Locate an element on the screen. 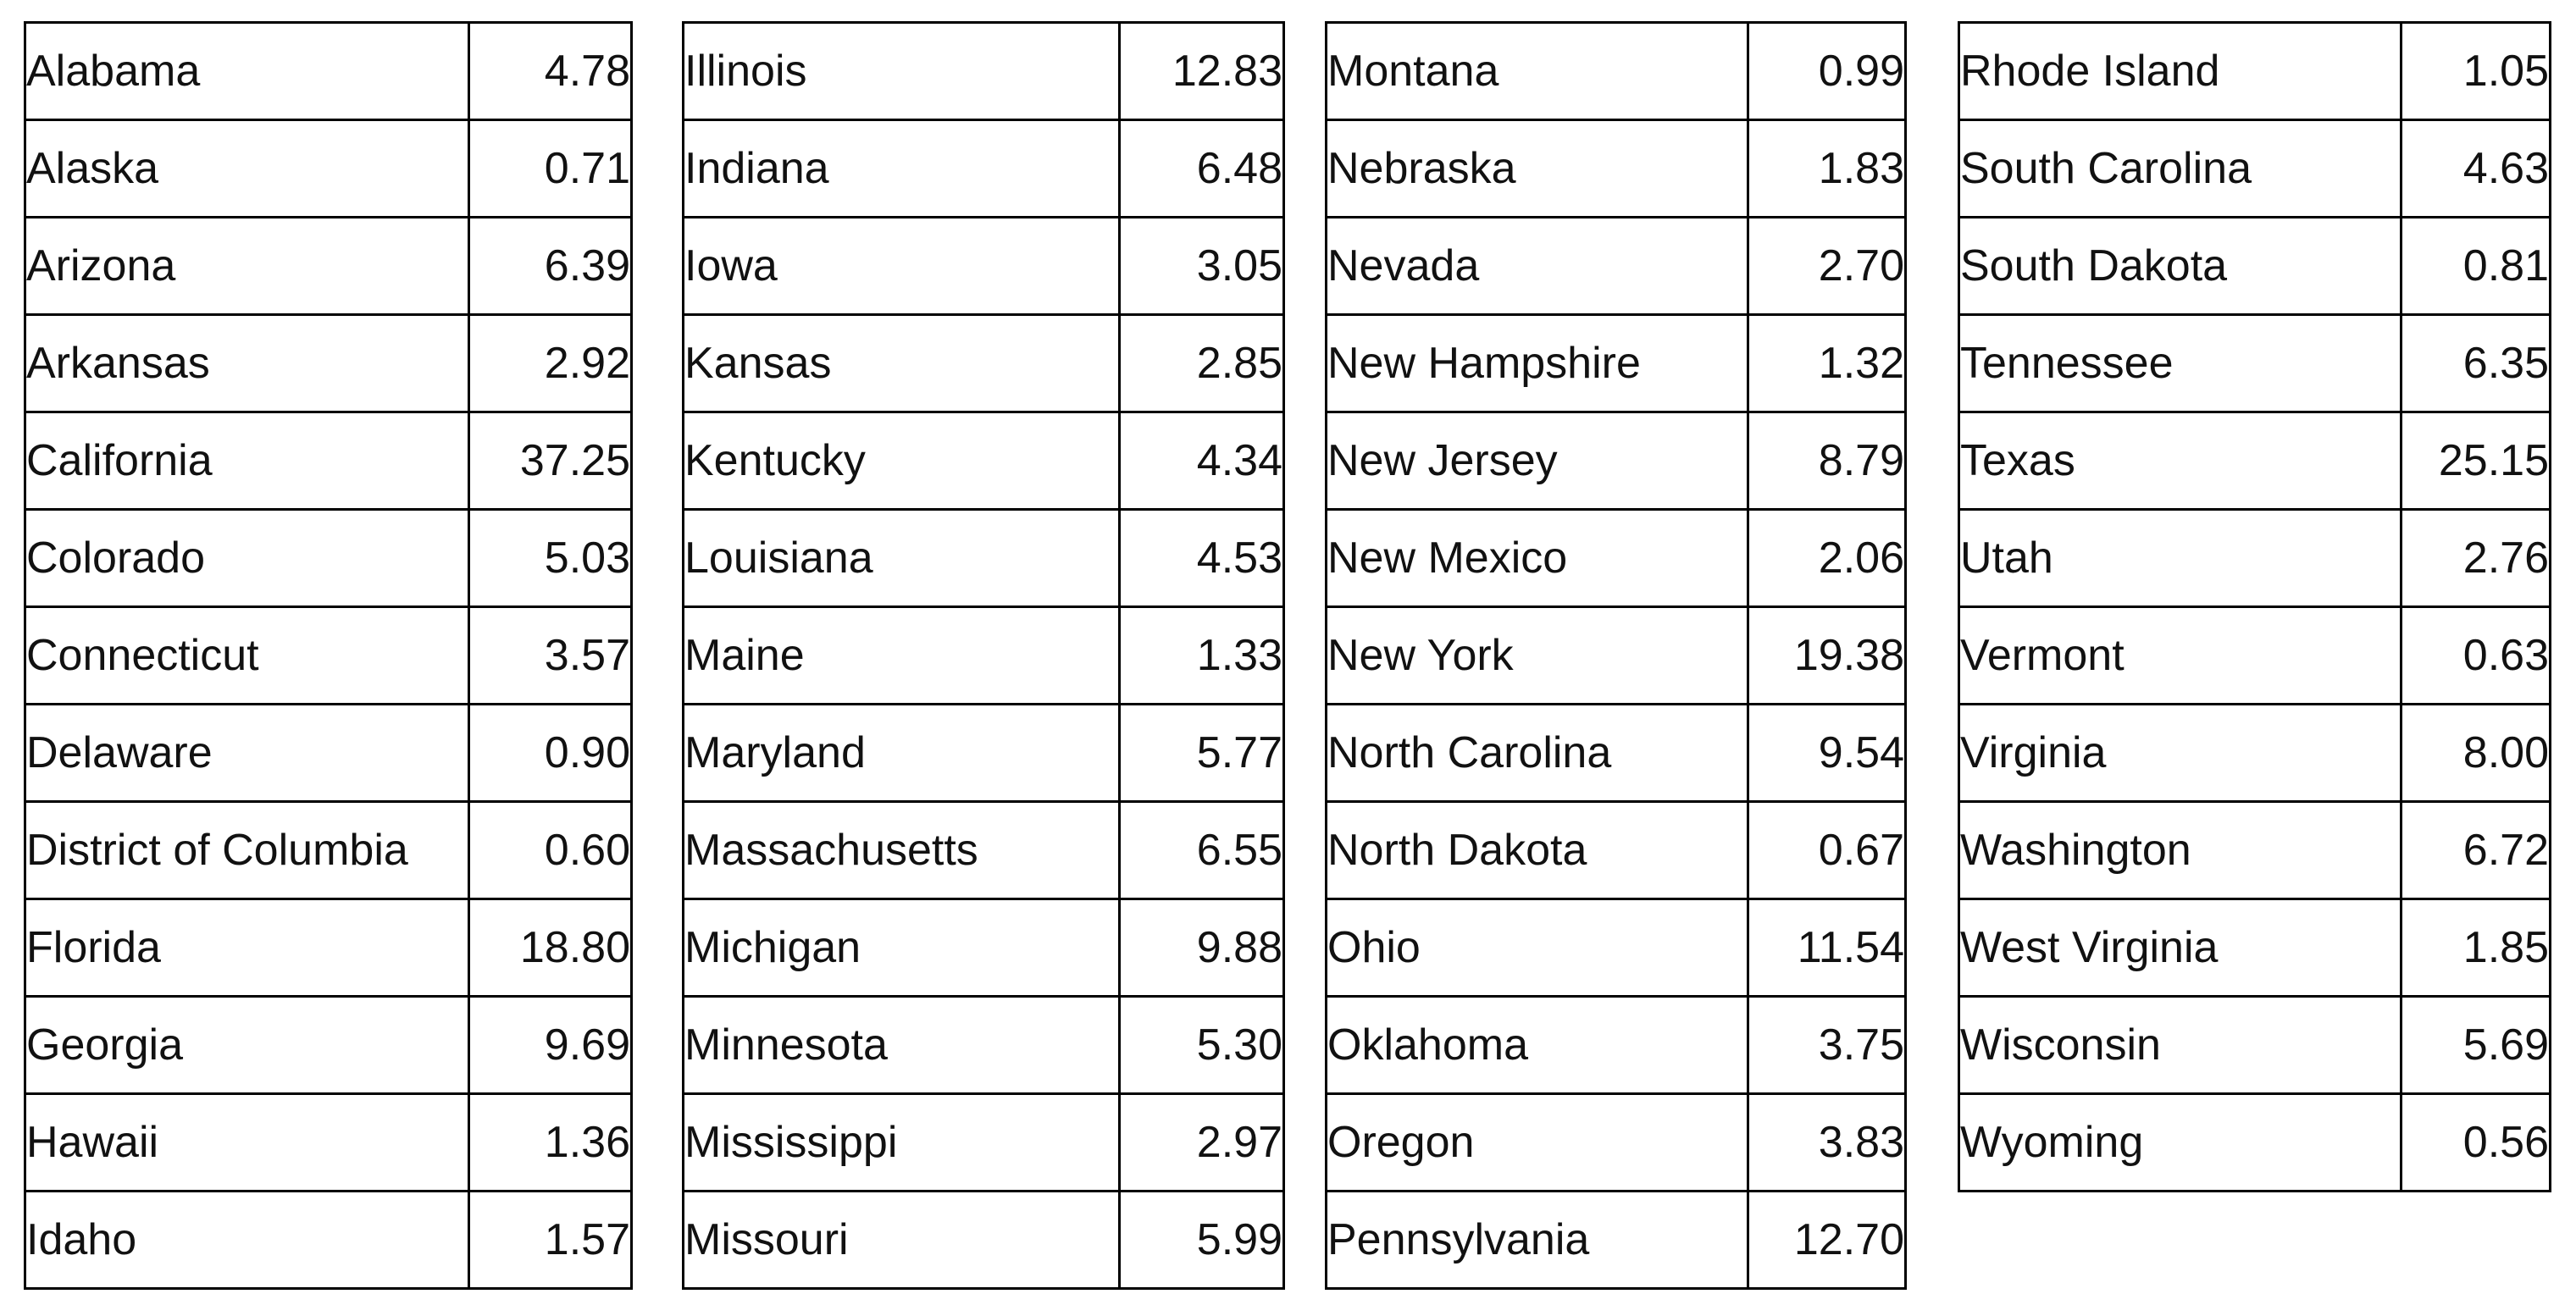 The image size is (2576, 1316). state-name-cell: Alaska is located at coordinates (247, 169).